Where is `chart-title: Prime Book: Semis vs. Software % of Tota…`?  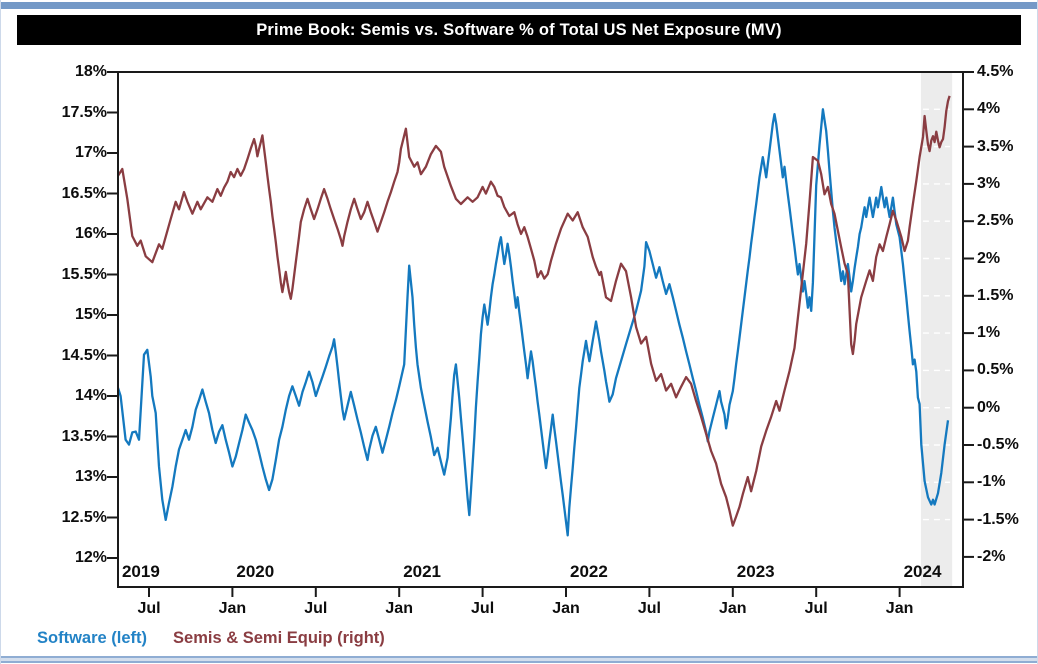 chart-title: Prime Book: Semis vs. Software % of Tota… is located at coordinates (519, 29).